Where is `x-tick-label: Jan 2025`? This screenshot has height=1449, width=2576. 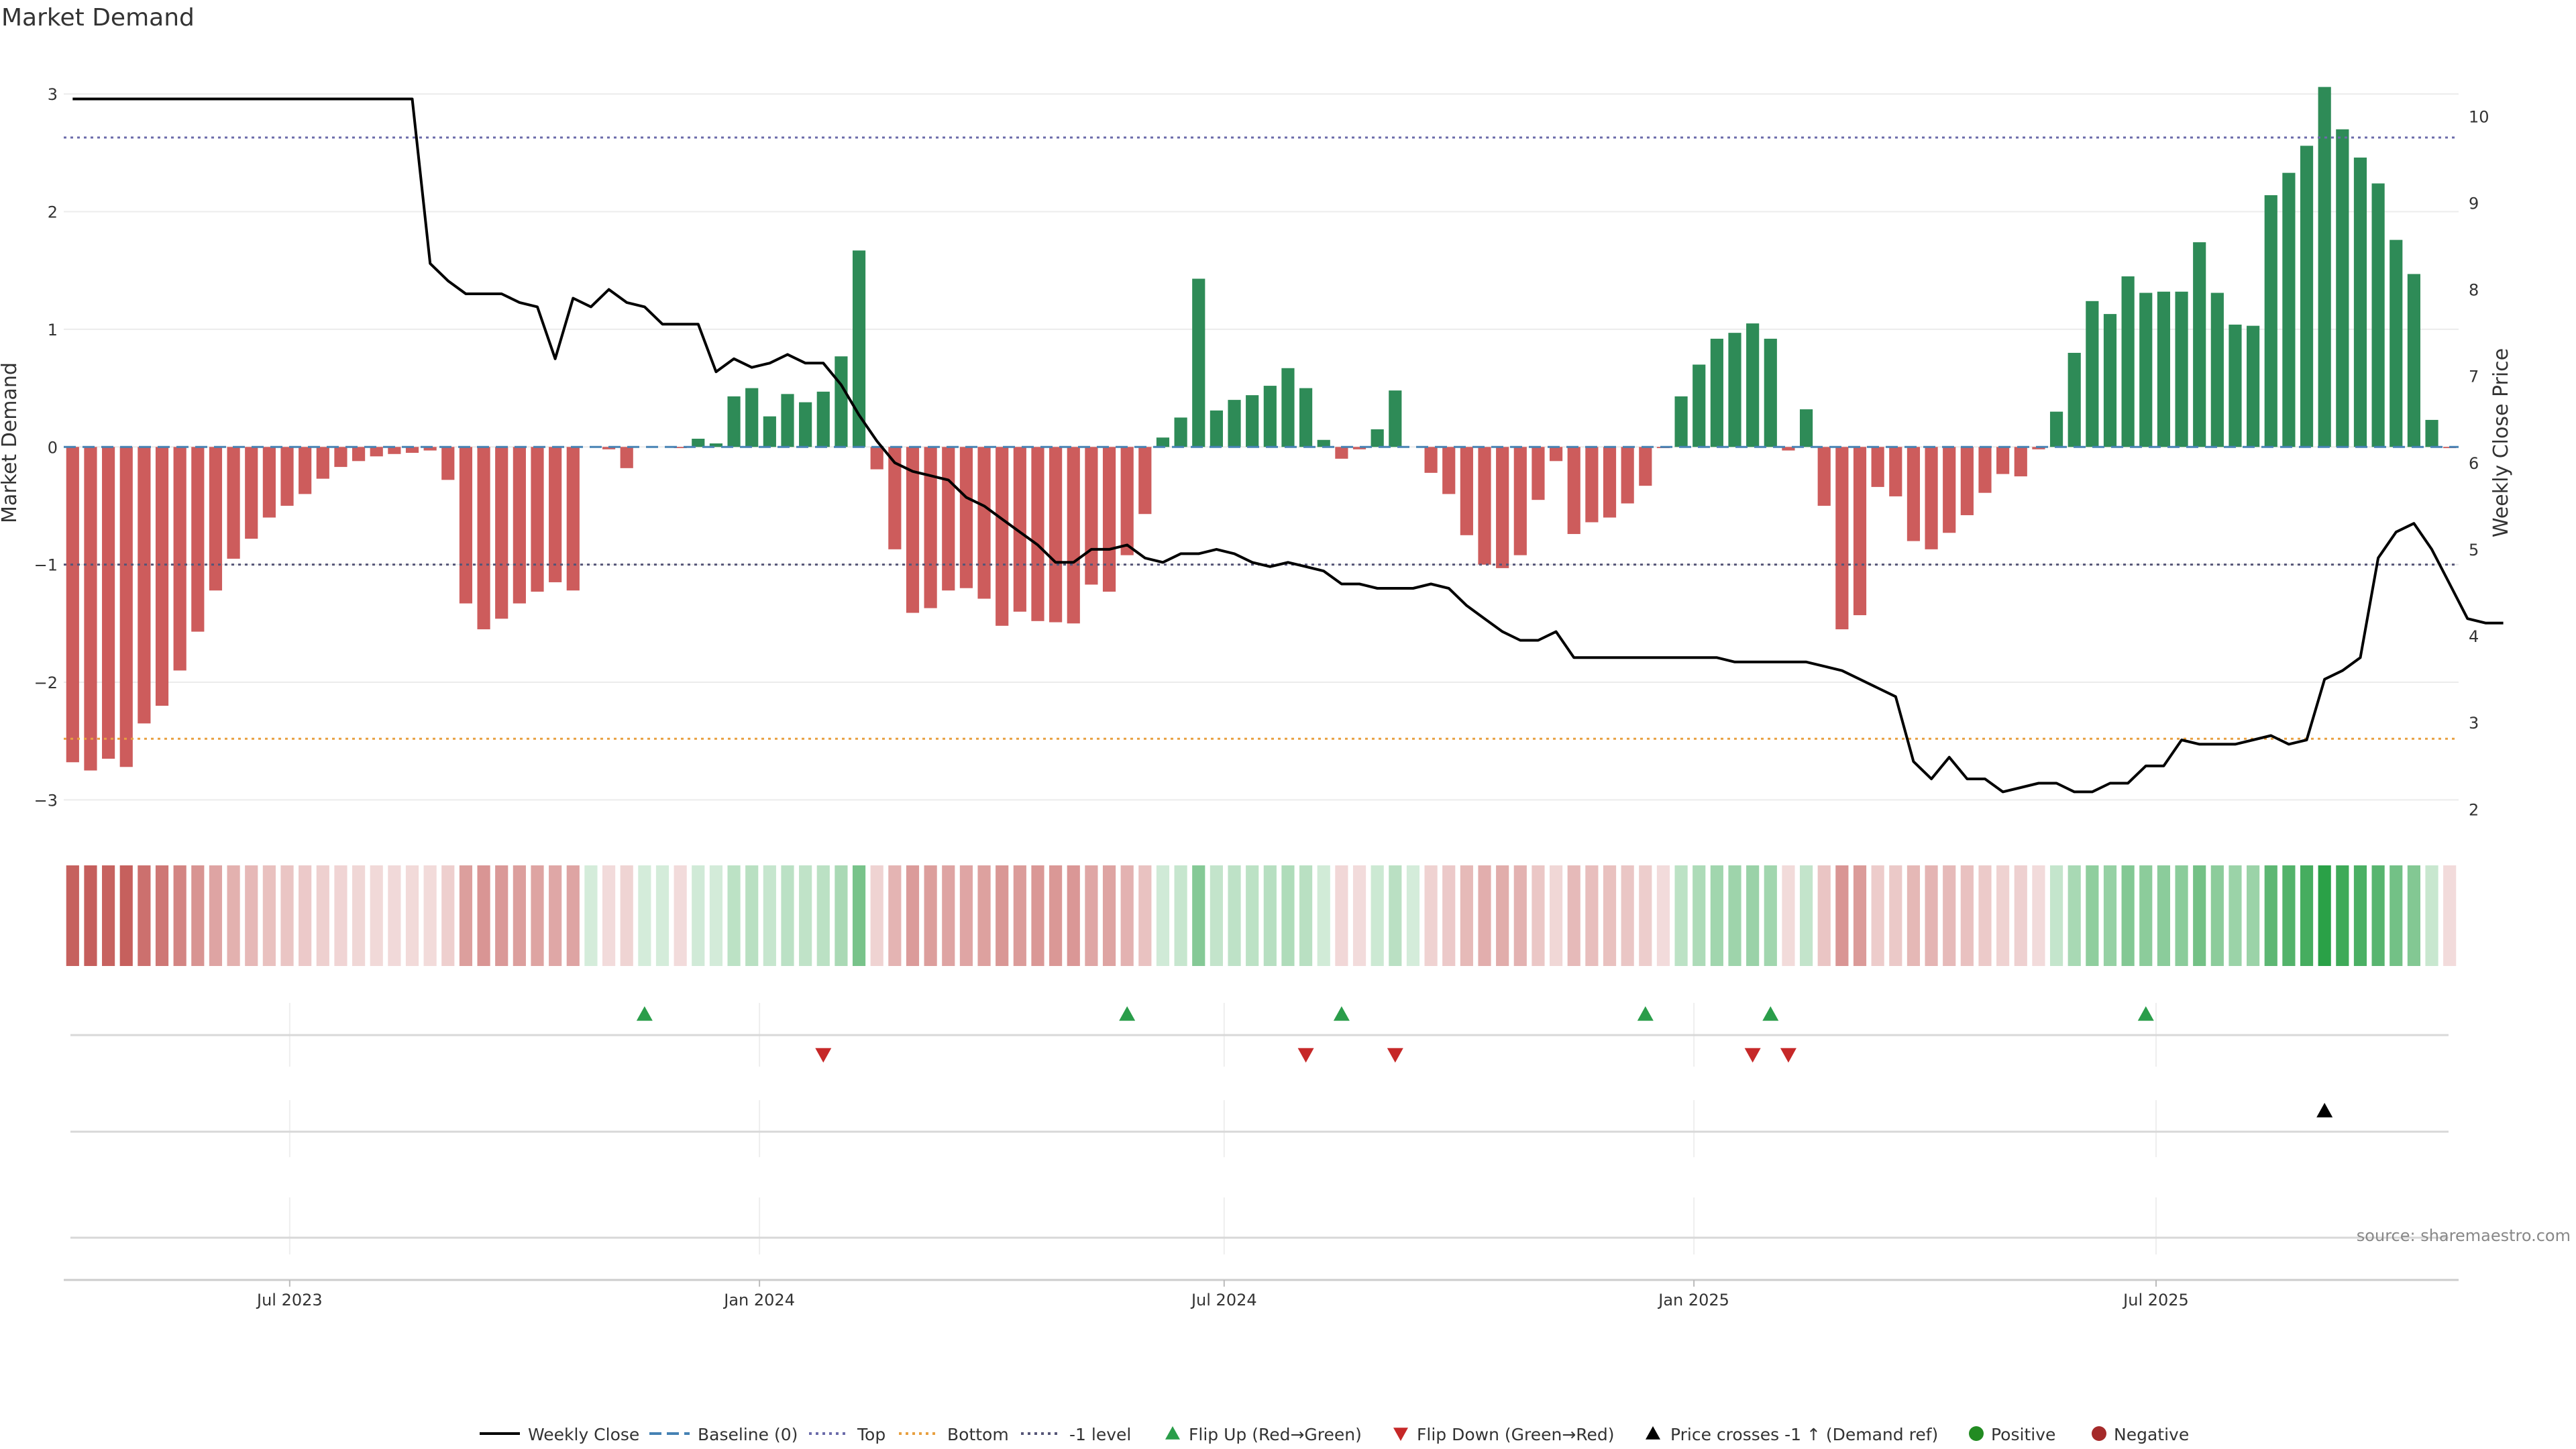
x-tick-label: Jan 2025 is located at coordinates (1693, 1300).